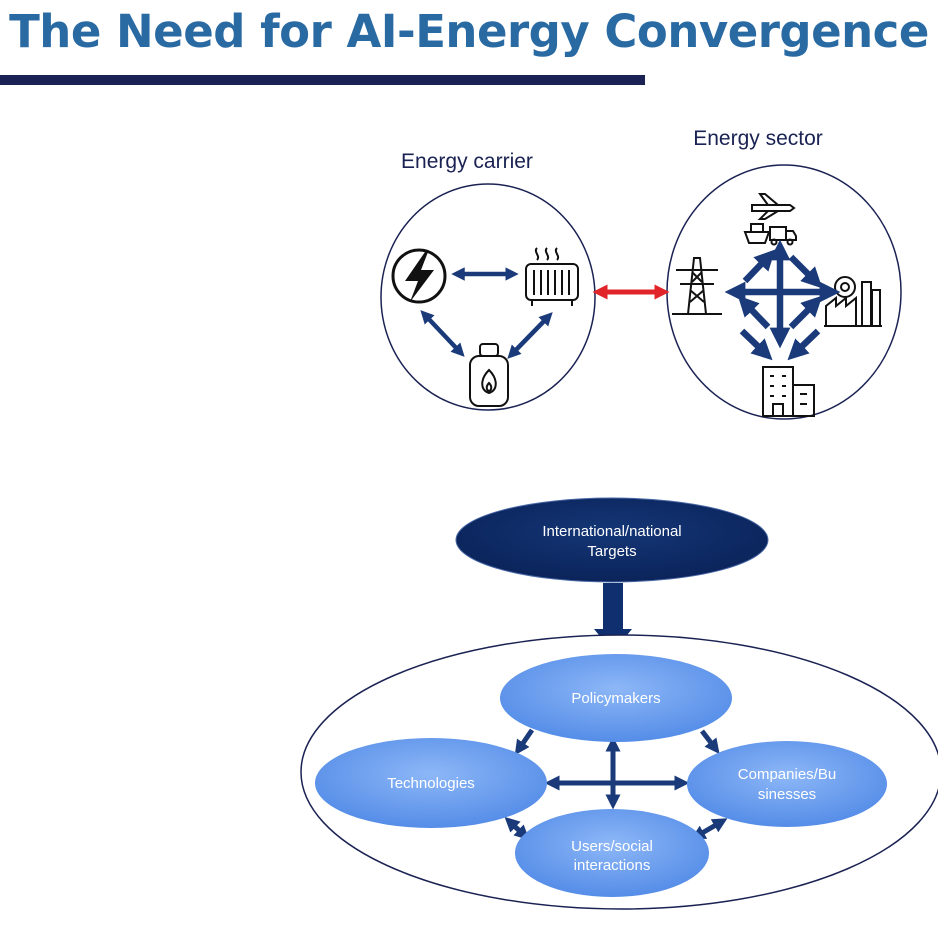 This screenshot has width=938, height=926. What do you see at coordinates (773, 206) in the screenshot?
I see `airplane-icon` at bounding box center [773, 206].